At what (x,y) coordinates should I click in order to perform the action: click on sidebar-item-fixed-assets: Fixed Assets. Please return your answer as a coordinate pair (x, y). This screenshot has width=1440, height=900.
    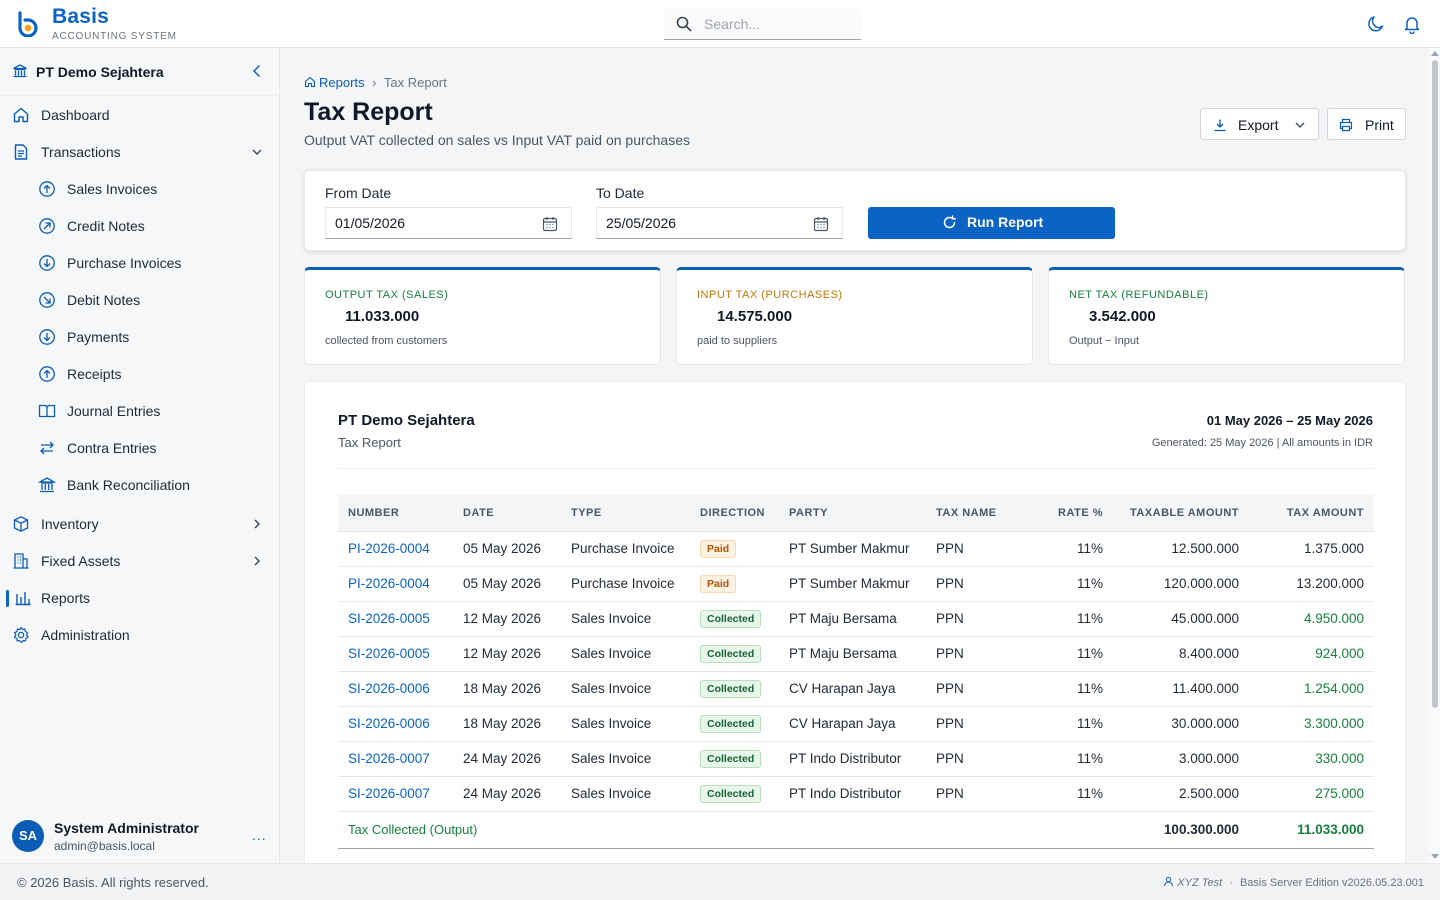
    Looking at the image, I should click on (140, 561).